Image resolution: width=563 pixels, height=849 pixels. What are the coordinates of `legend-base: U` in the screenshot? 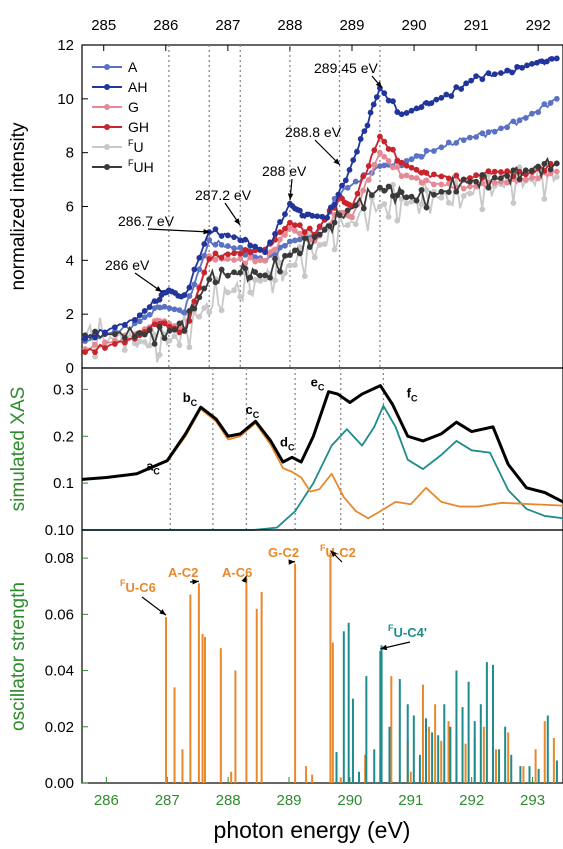 It's located at (139, 147).